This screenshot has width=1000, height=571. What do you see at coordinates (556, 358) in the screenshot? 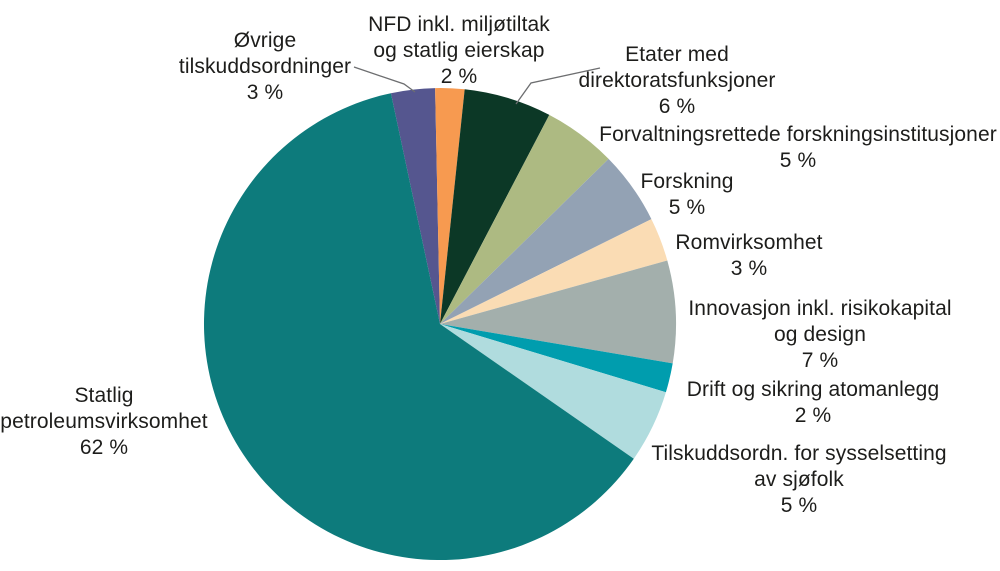
I see `pie-slice-drift-sikring-atomanlegg` at bounding box center [556, 358].